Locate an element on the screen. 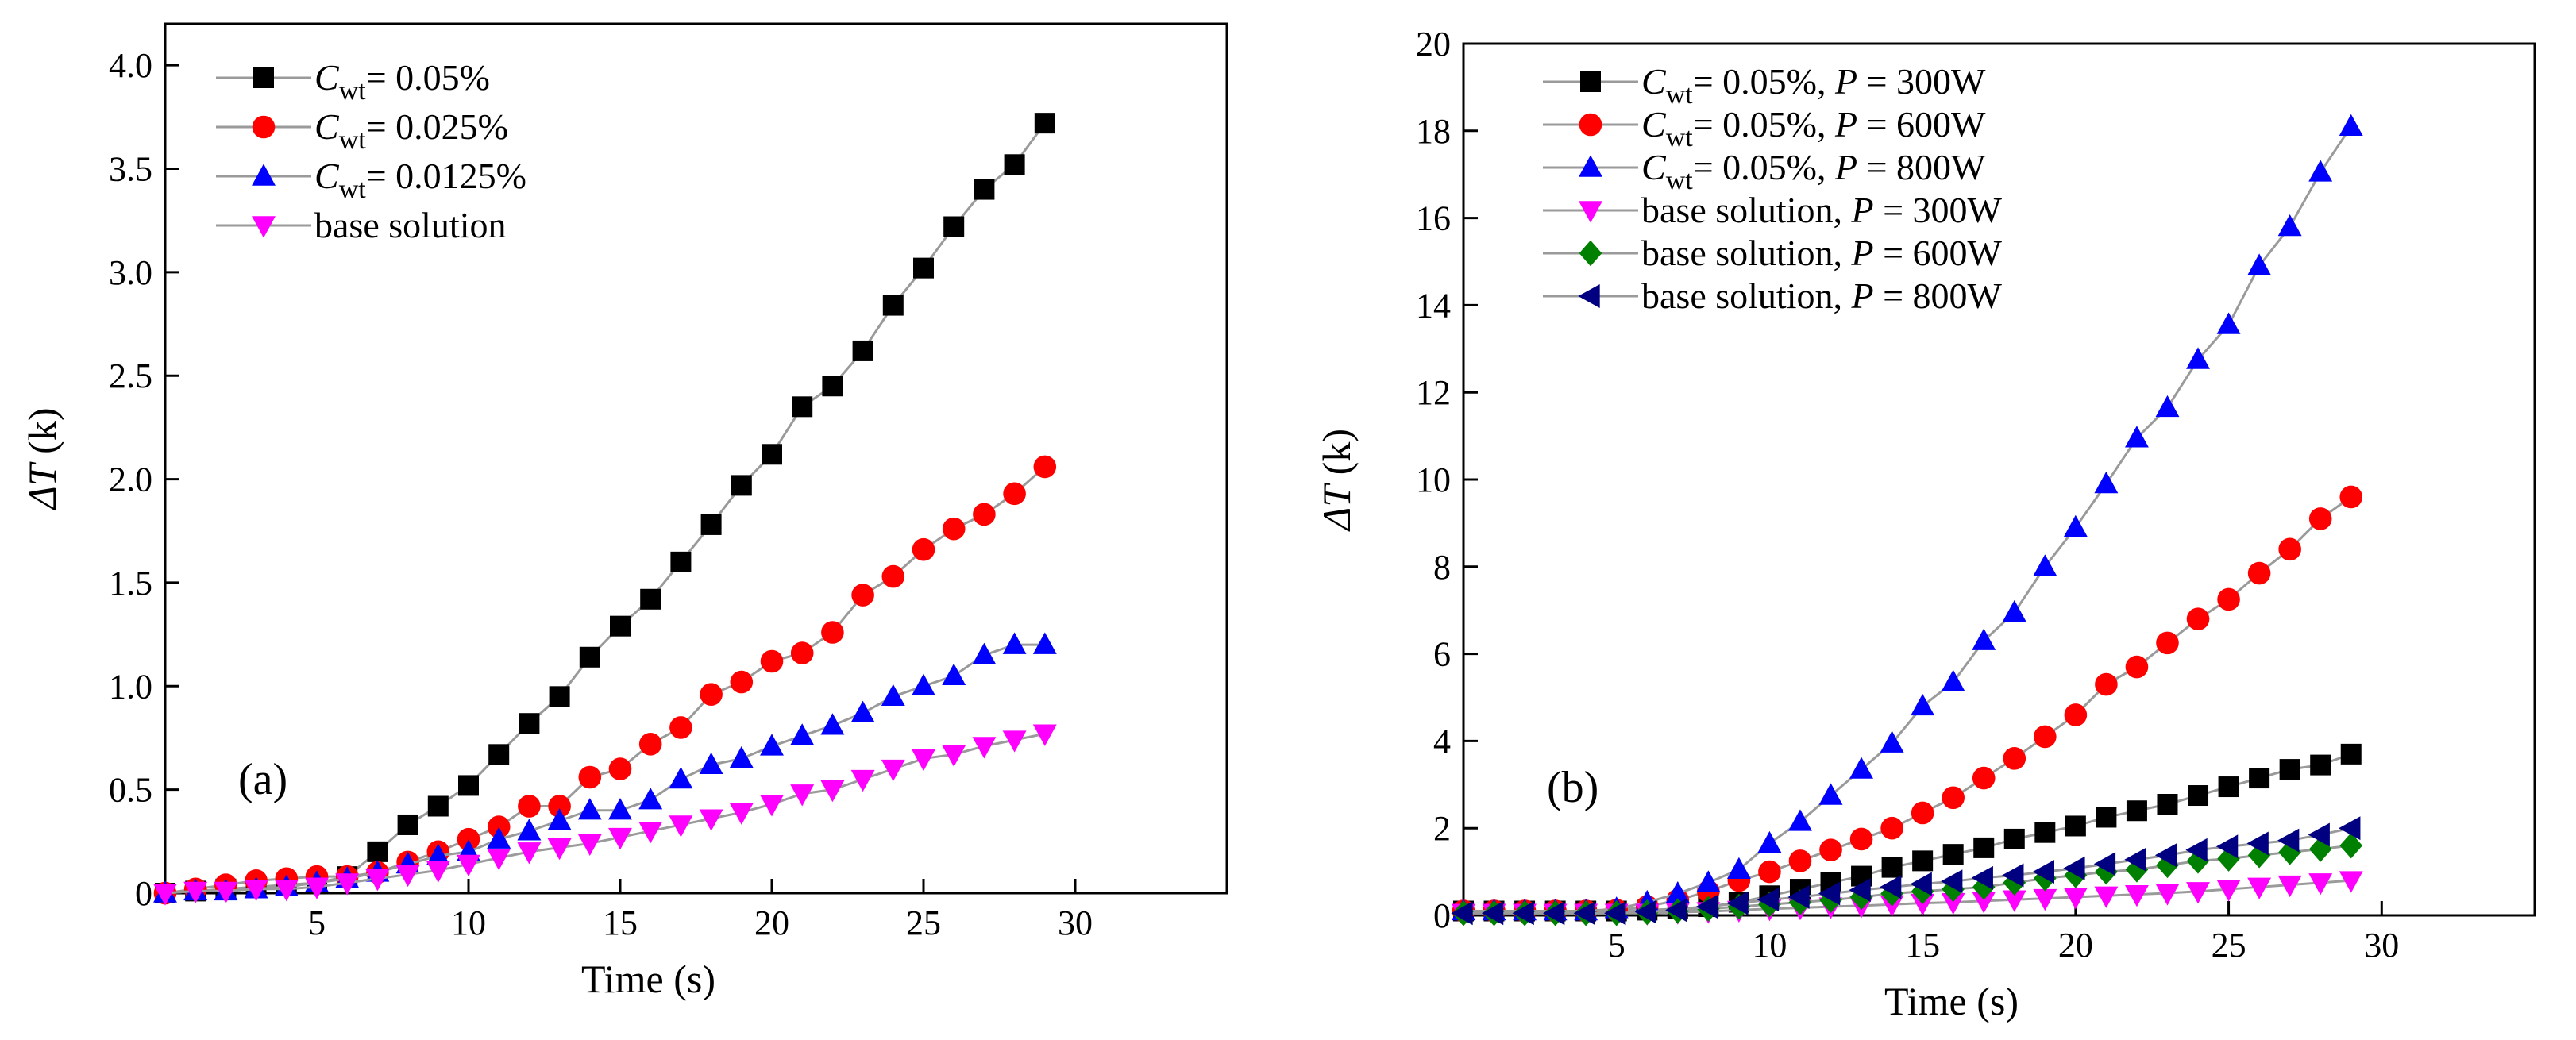  legend-item: Cwt= 0.025% is located at coordinates (362, 130).